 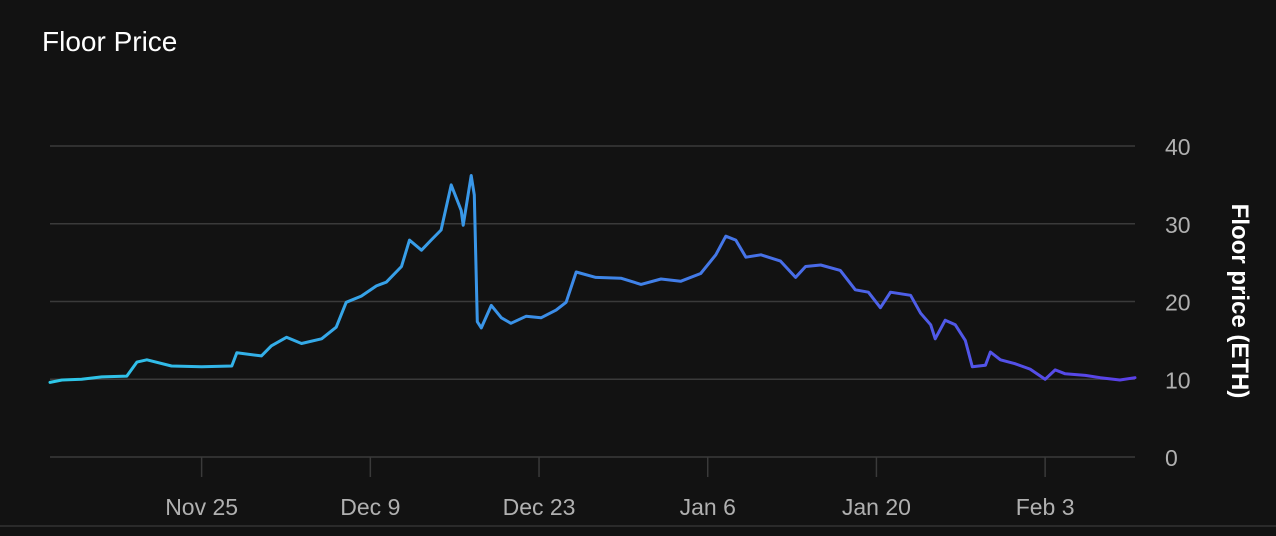 I want to click on x-tick-label: Dec 23, so click(x=539, y=507).